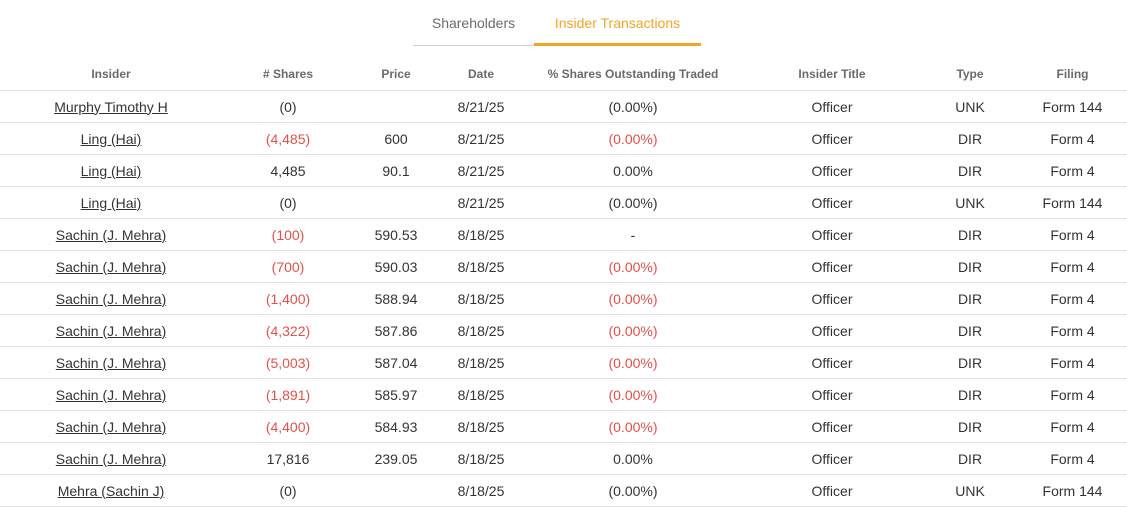 The width and height of the screenshot is (1127, 507). I want to click on cell-shares: (1,891), so click(288, 394).